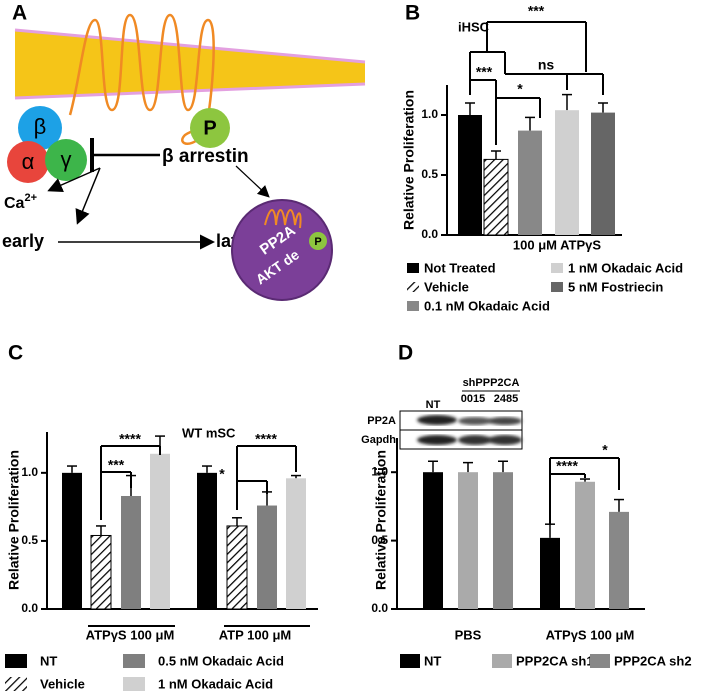 Image resolution: width=709 pixels, height=695 pixels. I want to click on g-beta, so click(40, 128).